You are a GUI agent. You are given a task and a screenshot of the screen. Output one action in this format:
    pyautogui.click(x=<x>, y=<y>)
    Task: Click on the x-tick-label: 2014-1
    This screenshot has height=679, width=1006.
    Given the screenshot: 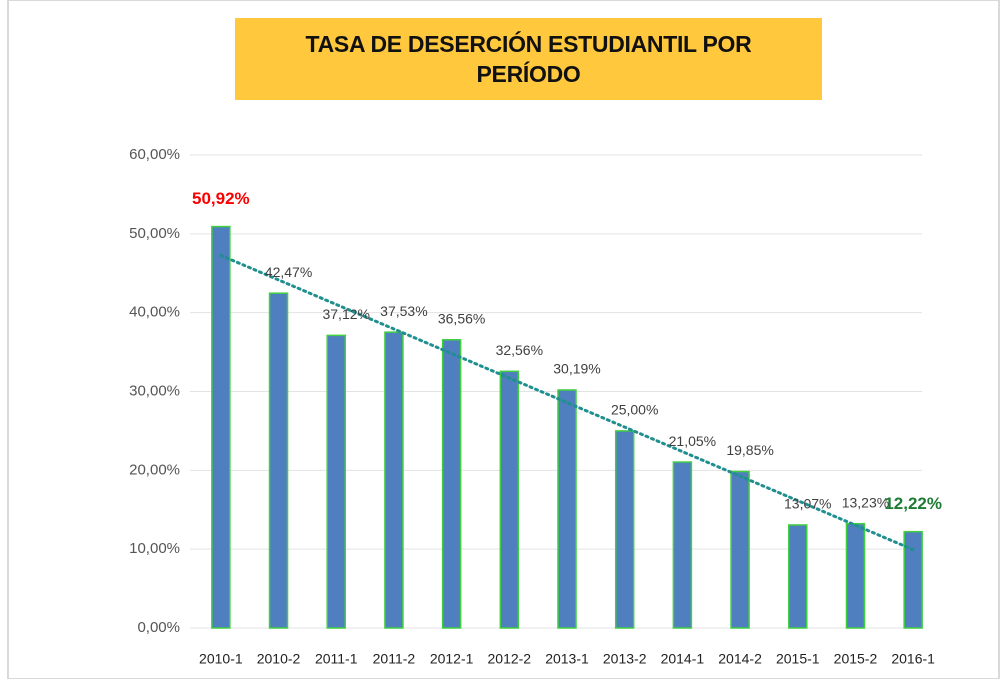 What is the action you would take?
    pyautogui.click(x=683, y=659)
    